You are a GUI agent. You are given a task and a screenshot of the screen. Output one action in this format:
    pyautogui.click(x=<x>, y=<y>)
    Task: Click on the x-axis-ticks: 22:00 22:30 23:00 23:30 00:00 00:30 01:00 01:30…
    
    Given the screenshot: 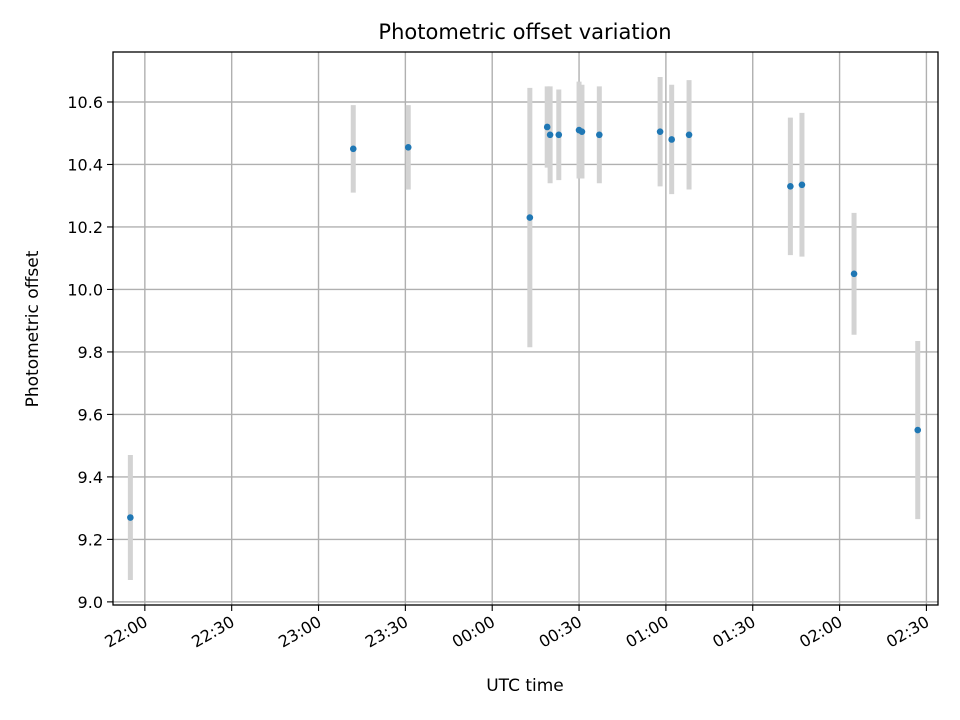 What is the action you would take?
    pyautogui.click(x=516, y=628)
    